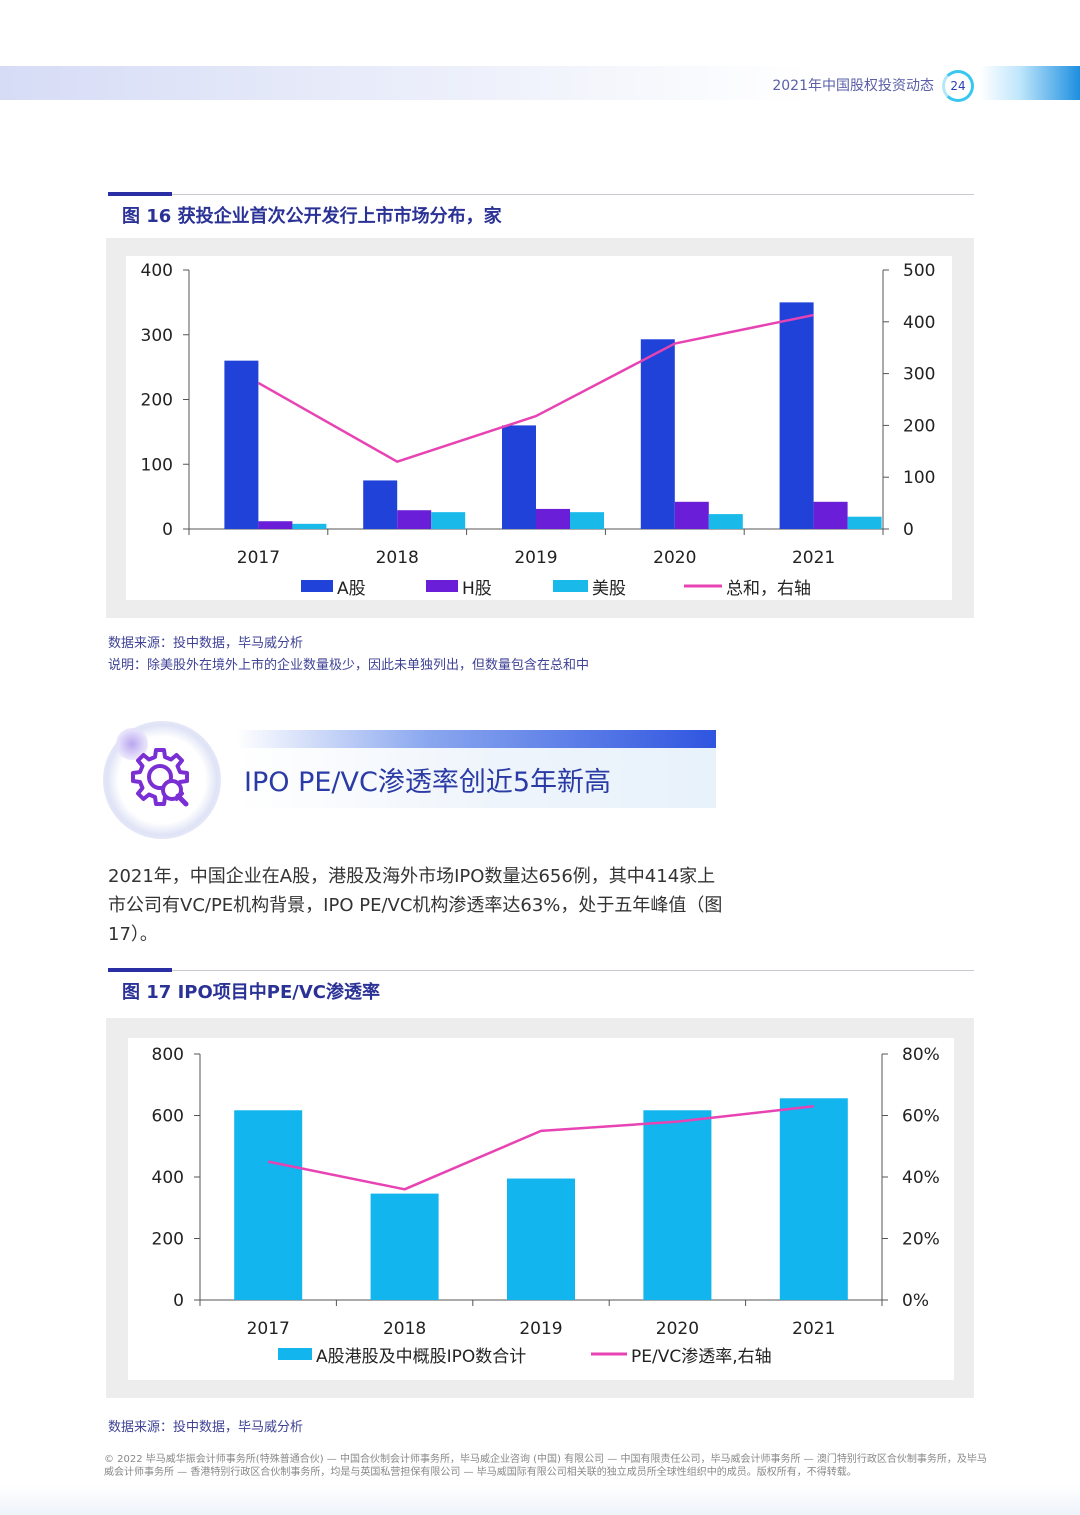  I want to click on right-tick-label: 20%, so click(921, 1240).